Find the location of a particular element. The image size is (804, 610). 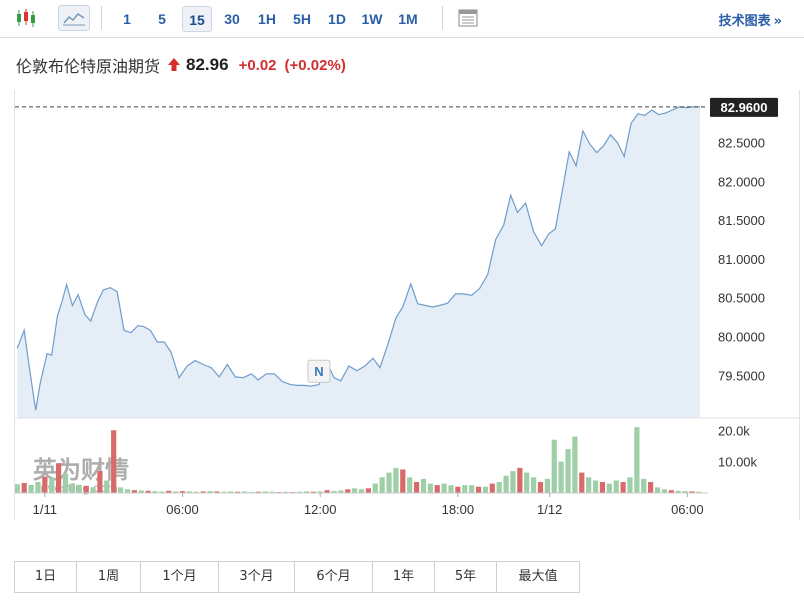

range-selector: 1日 1周 1个月 3个月 6个月 1年 5年 最大值 is located at coordinates (297, 577).